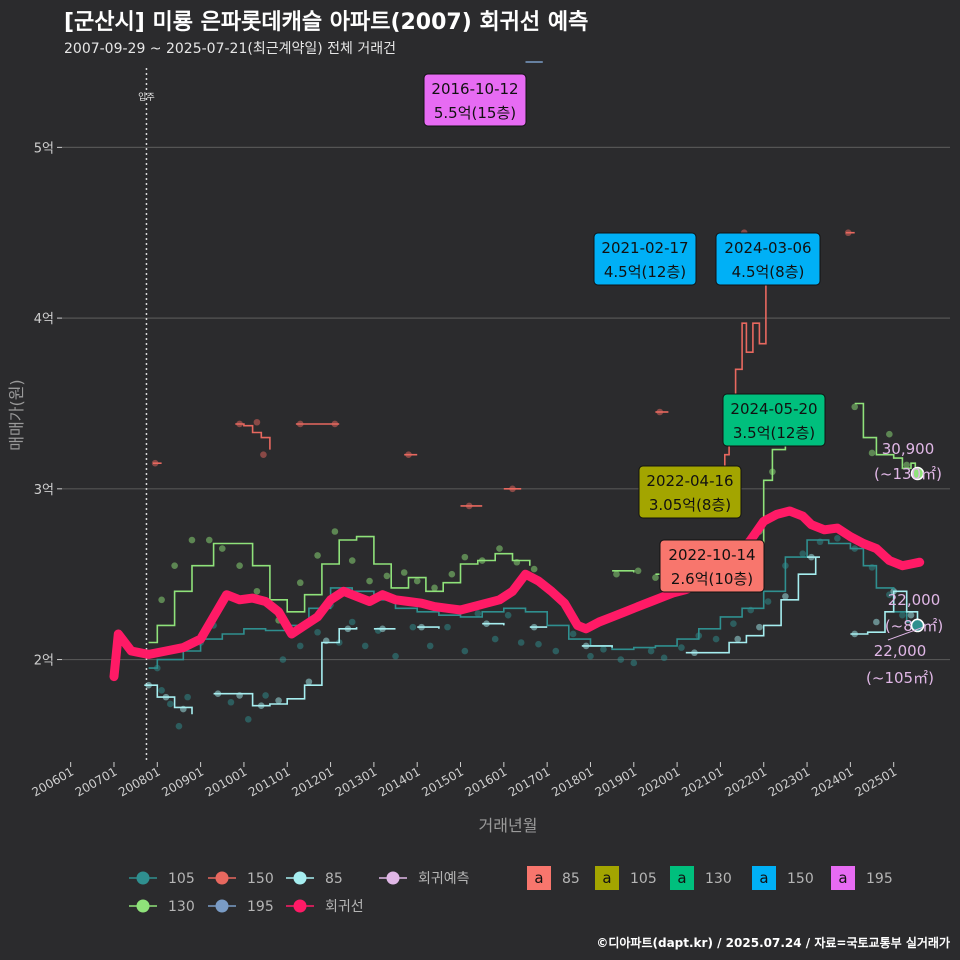 The height and width of the screenshot is (960, 960). What do you see at coordinates (326, 22) in the screenshot?
I see `chart-title: [군산시] 미룡 은파롯데캐슬 아파트(2007) 회귀선 예측` at bounding box center [326, 22].